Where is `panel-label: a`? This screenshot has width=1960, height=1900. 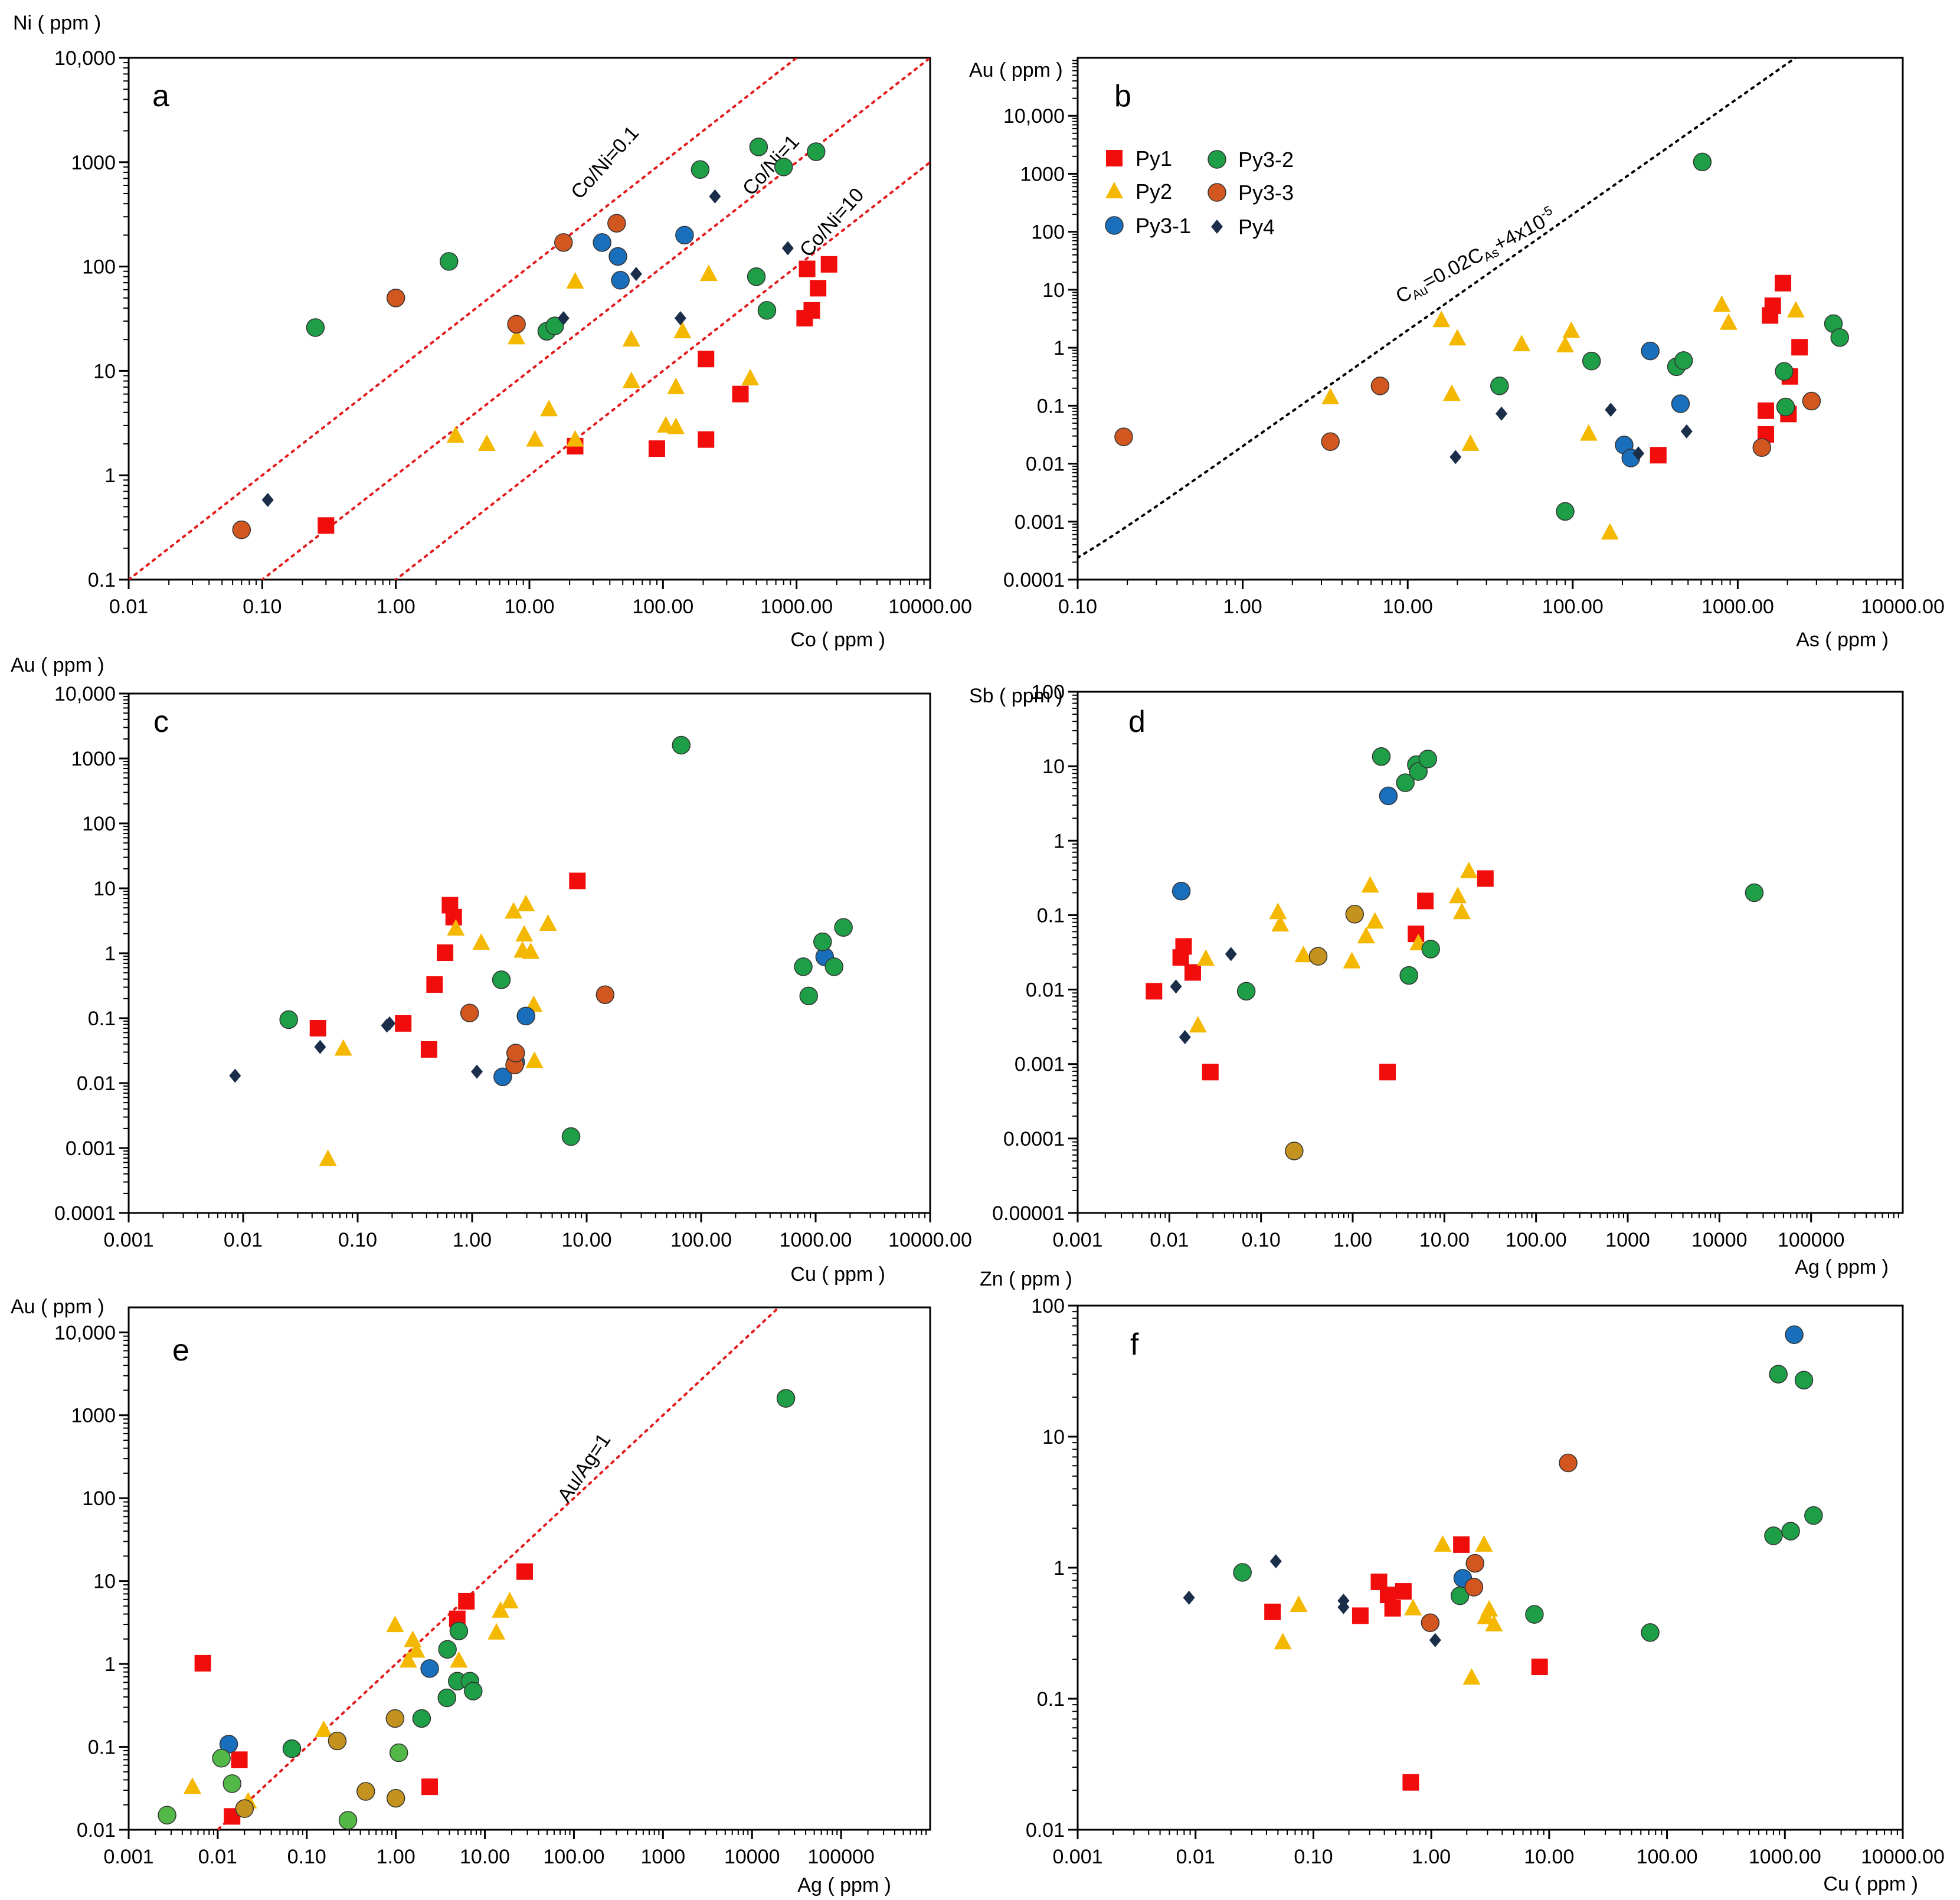 panel-label: a is located at coordinates (160, 96).